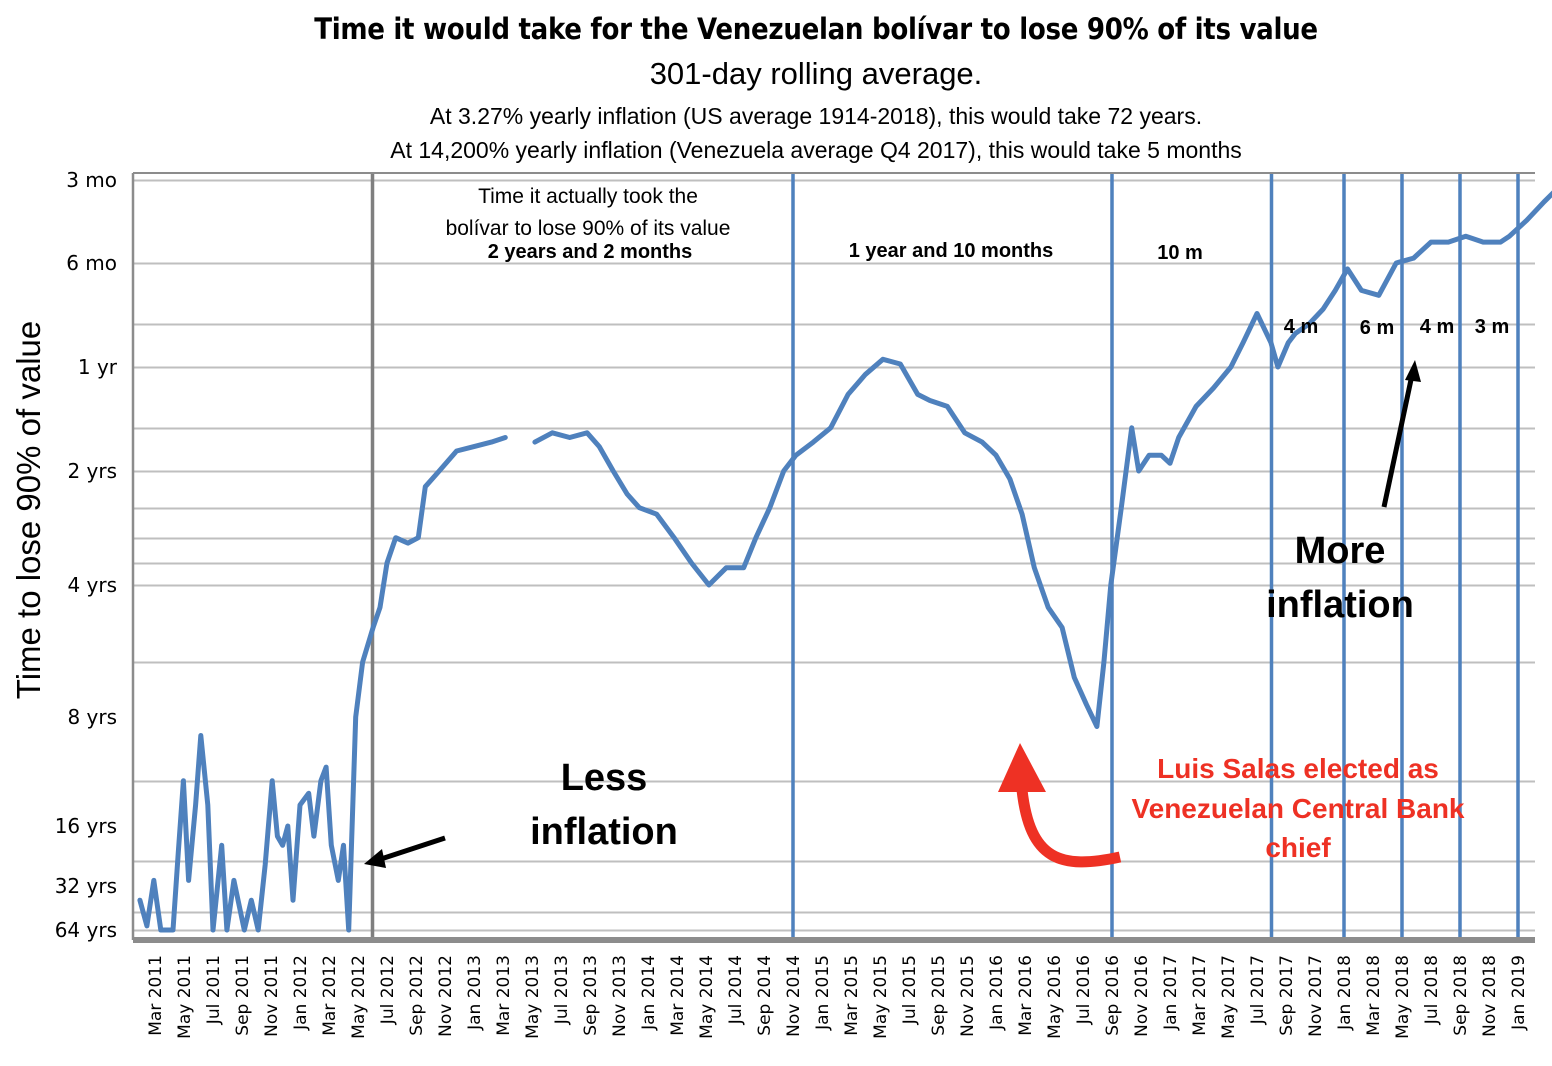 The height and width of the screenshot is (1066, 1552). I want to click on annotation-period5: 6 m, so click(1377, 328).